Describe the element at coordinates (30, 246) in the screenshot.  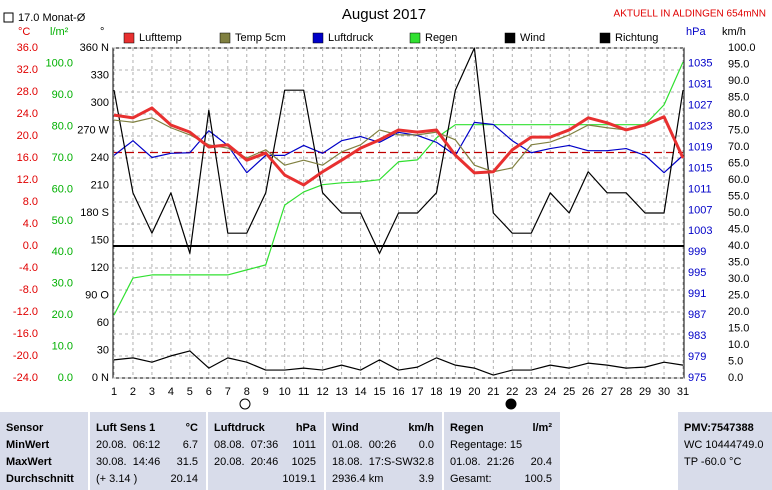
I see `yticks-tick-label: 0.0` at that location.